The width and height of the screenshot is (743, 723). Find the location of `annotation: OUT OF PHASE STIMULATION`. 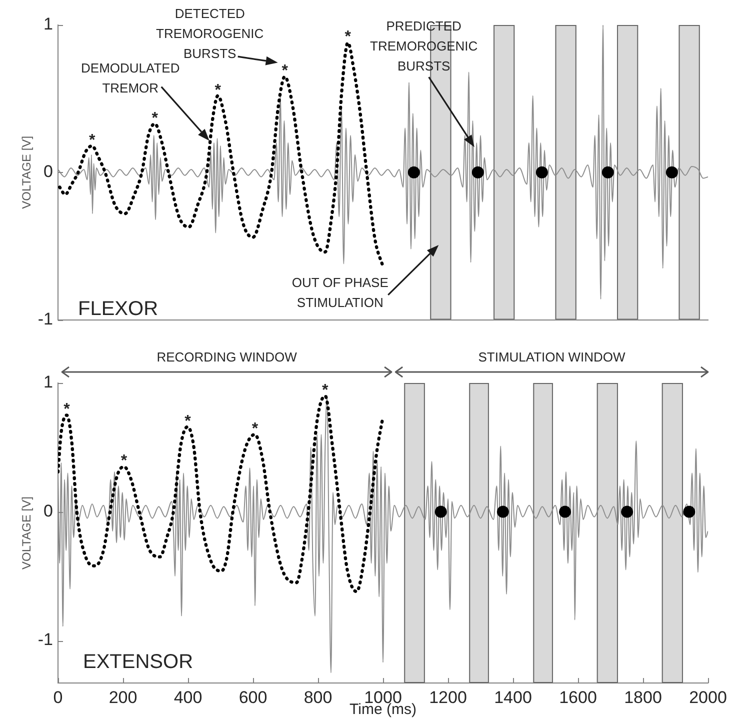

annotation: OUT OF PHASE STIMULATION is located at coordinates (340, 292).